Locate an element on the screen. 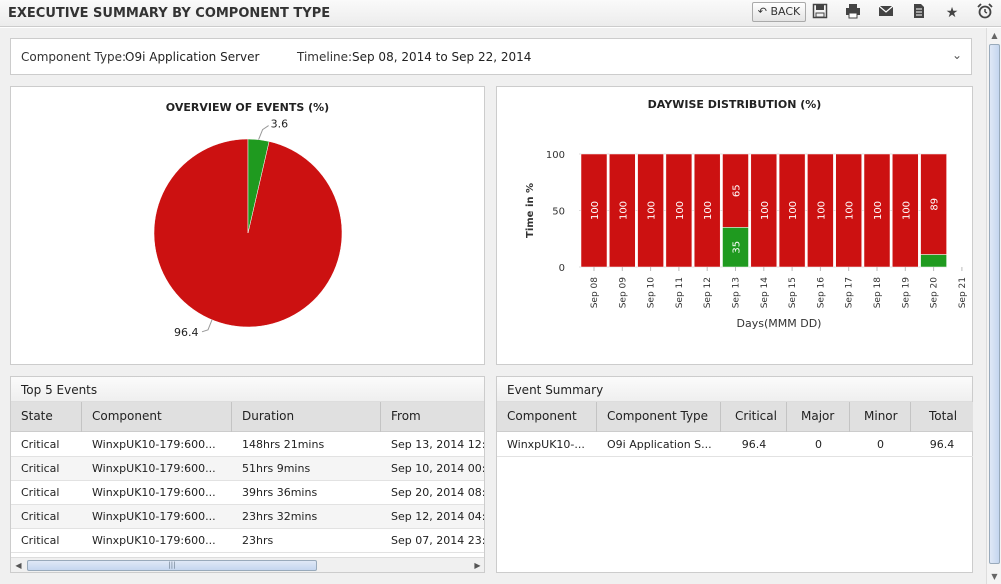  scroll-down-icon: ▼ is located at coordinates (994, 576).